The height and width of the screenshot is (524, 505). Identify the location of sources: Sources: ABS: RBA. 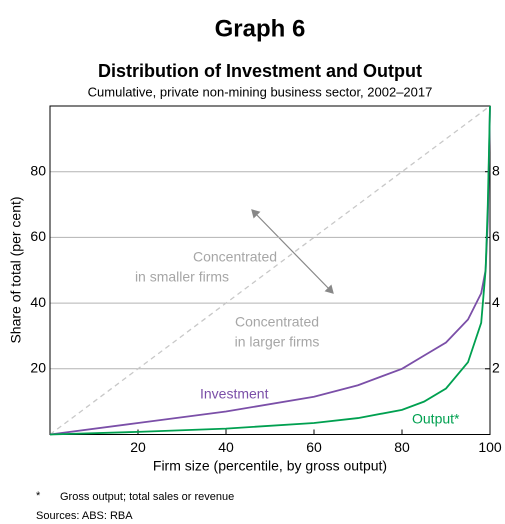
(84, 516).